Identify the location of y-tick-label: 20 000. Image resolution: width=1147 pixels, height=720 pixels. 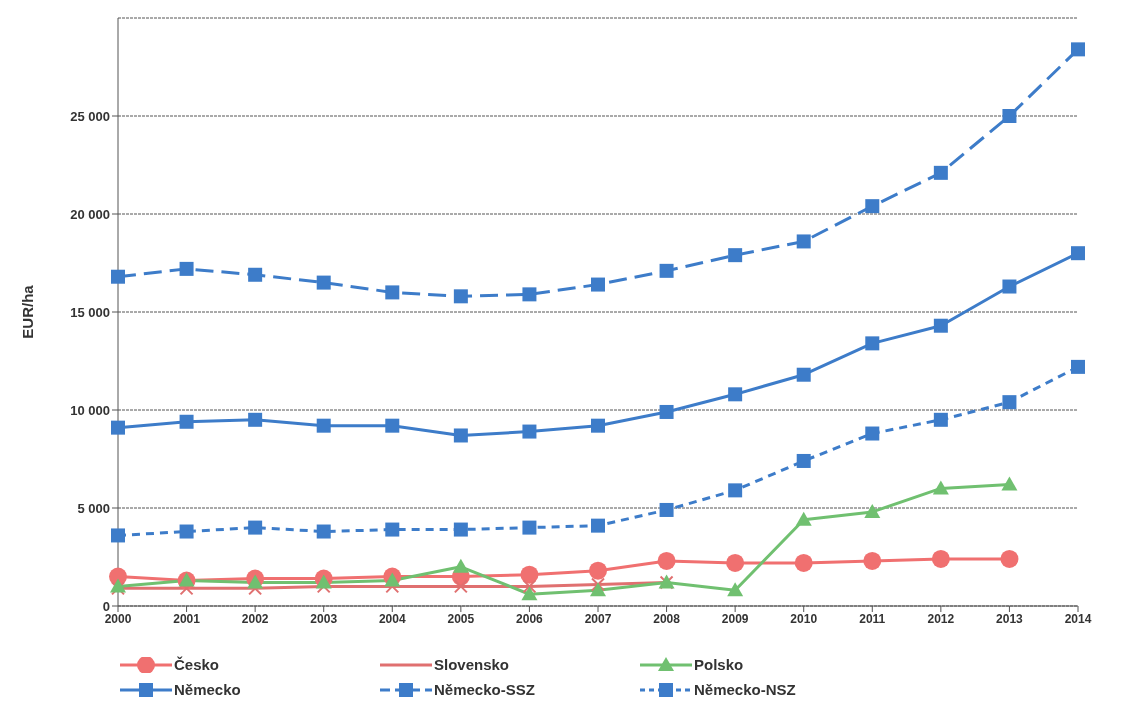
(90, 214).